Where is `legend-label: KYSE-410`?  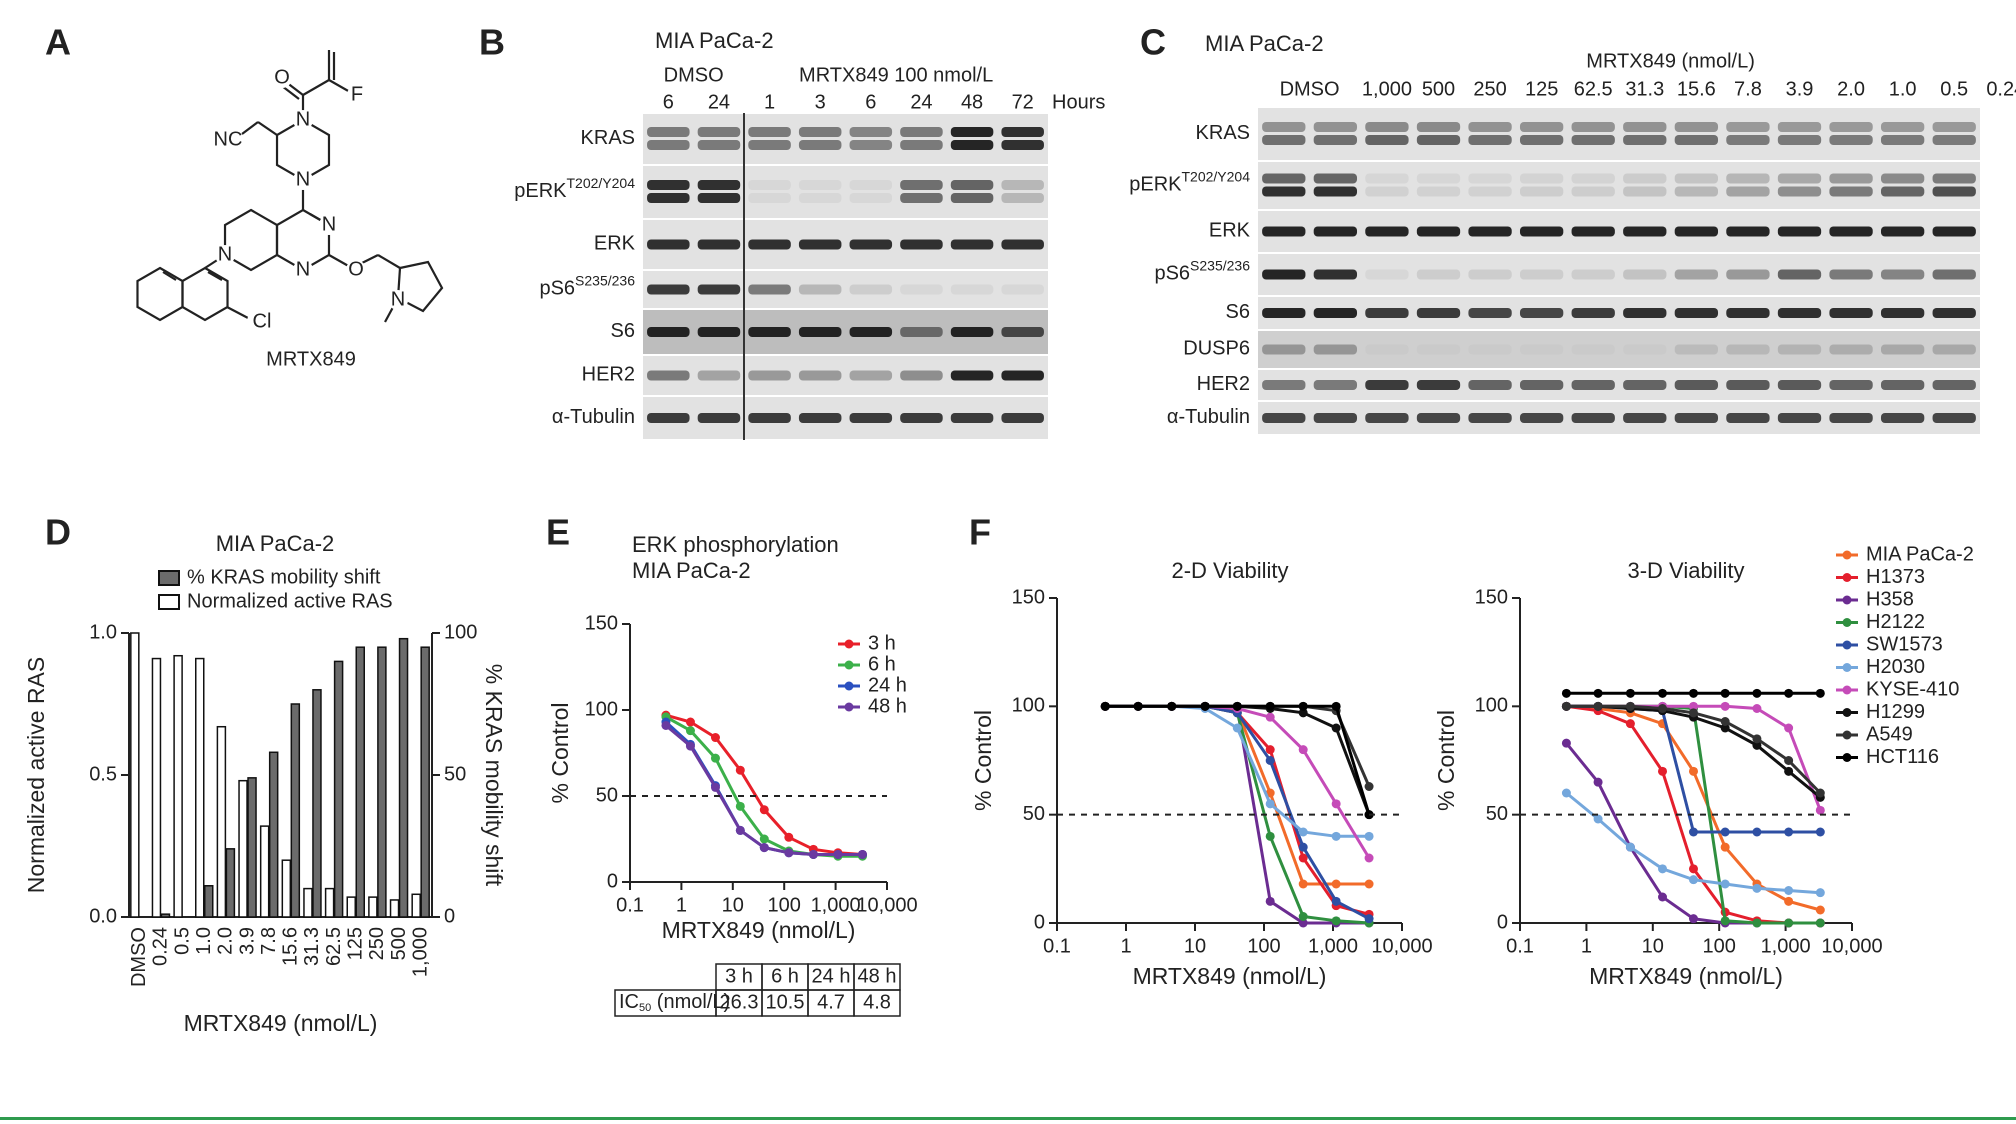
legend-label: KYSE-410 is located at coordinates (1912, 689).